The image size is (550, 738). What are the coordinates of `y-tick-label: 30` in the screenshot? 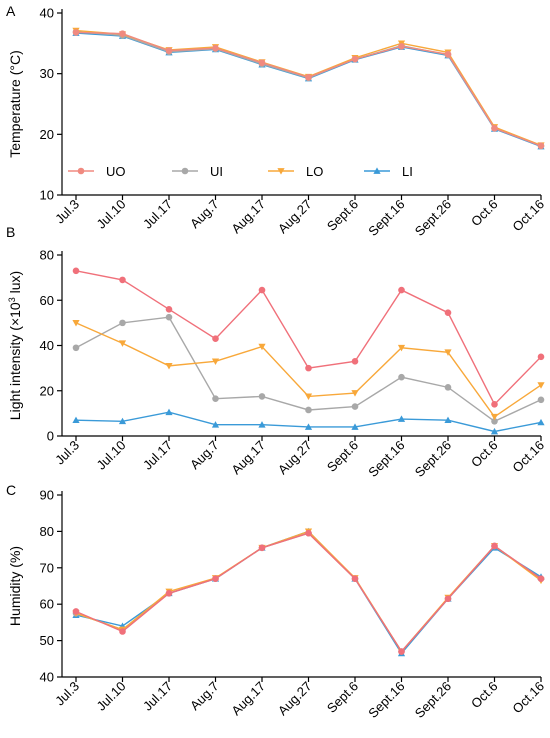 It's located at (47, 73).